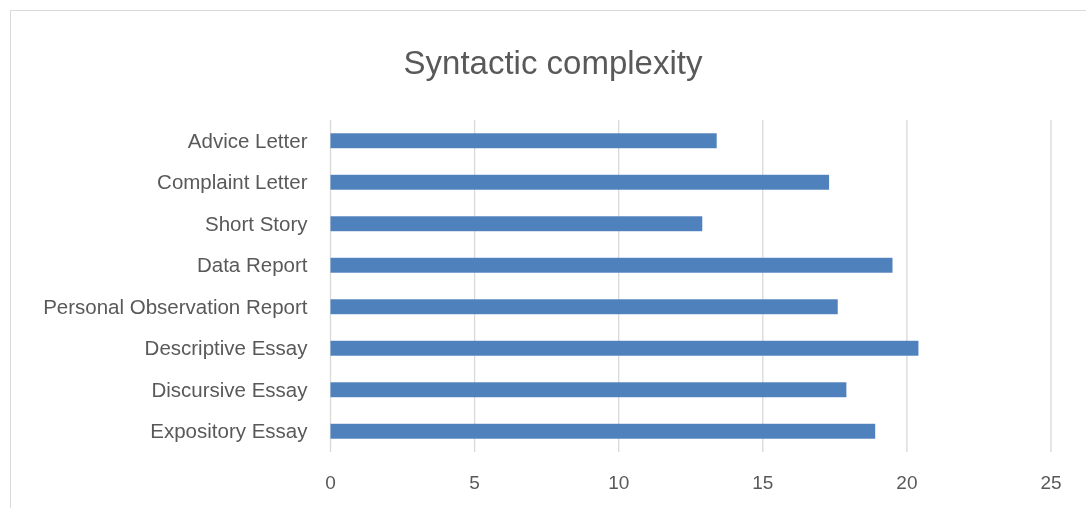 Image resolution: width=1086 pixels, height=508 pixels. What do you see at coordinates (230, 389) in the screenshot?
I see `y-tick-label: Discursive Essay` at bounding box center [230, 389].